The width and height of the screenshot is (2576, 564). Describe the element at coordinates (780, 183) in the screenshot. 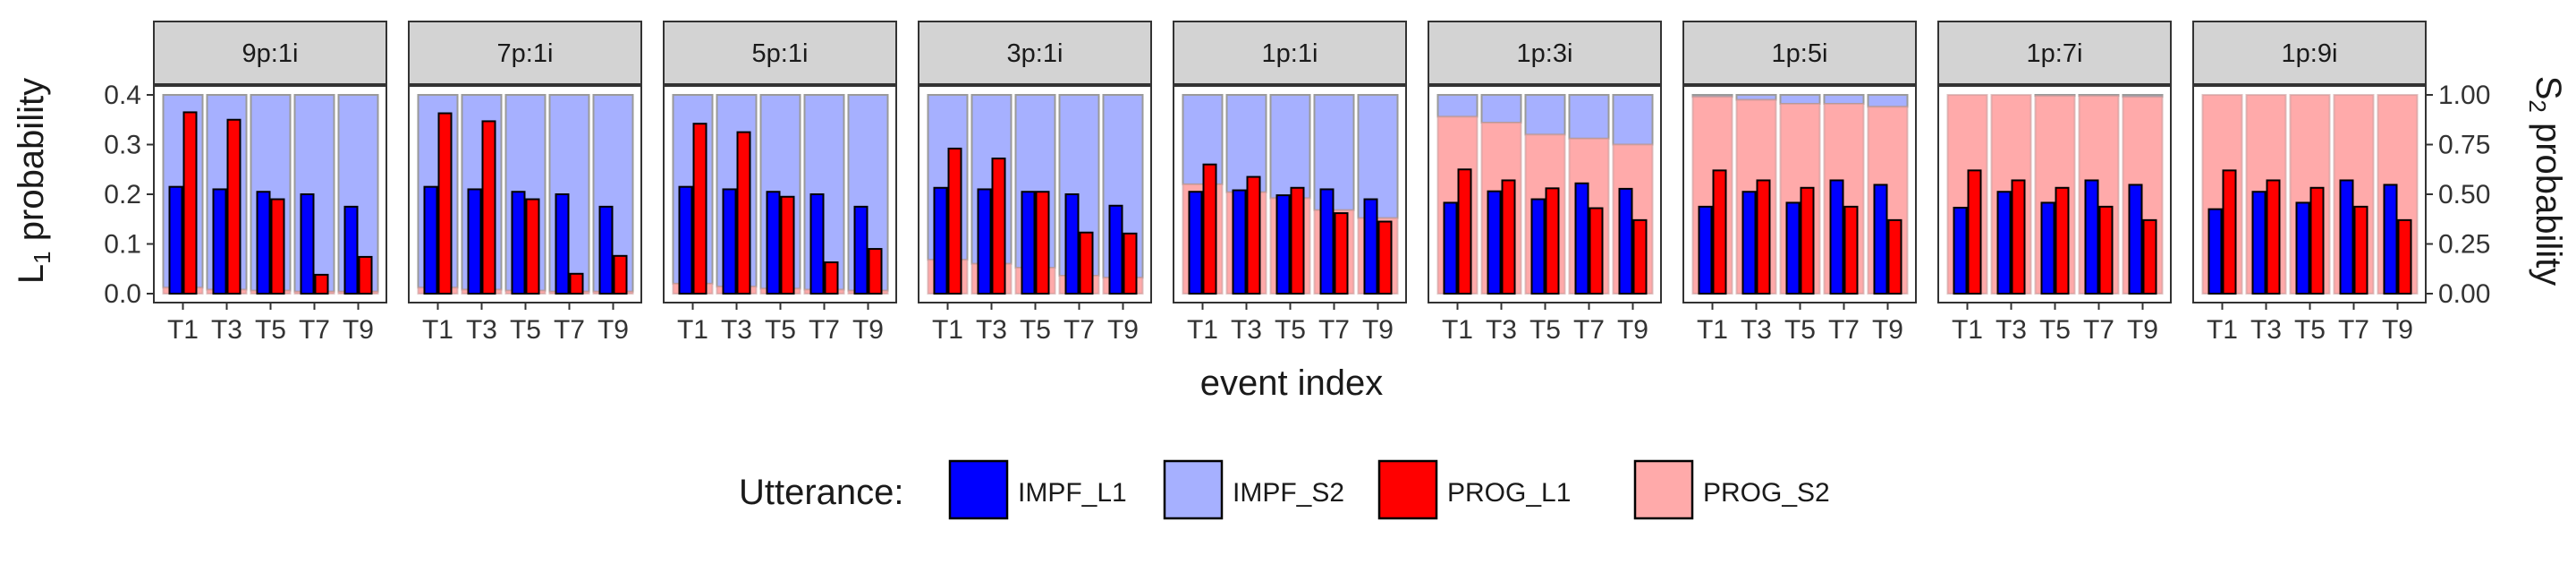

I see `facet-5p-1i: 5p:1i T1 T3 T5 T7 T9` at that location.